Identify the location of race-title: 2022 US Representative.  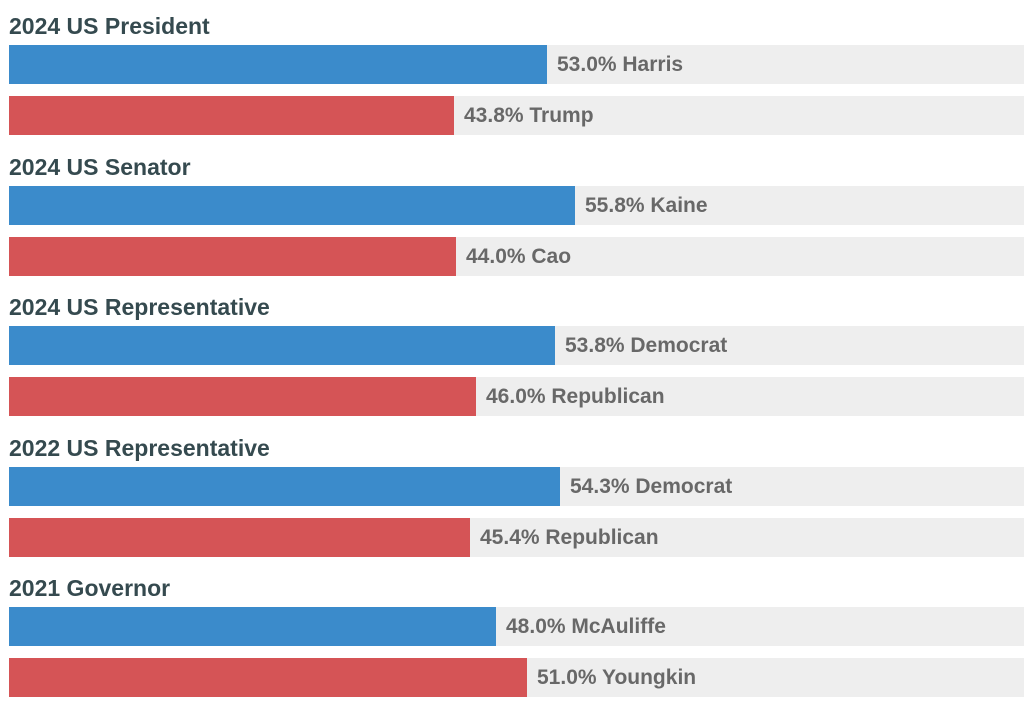
(139, 448).